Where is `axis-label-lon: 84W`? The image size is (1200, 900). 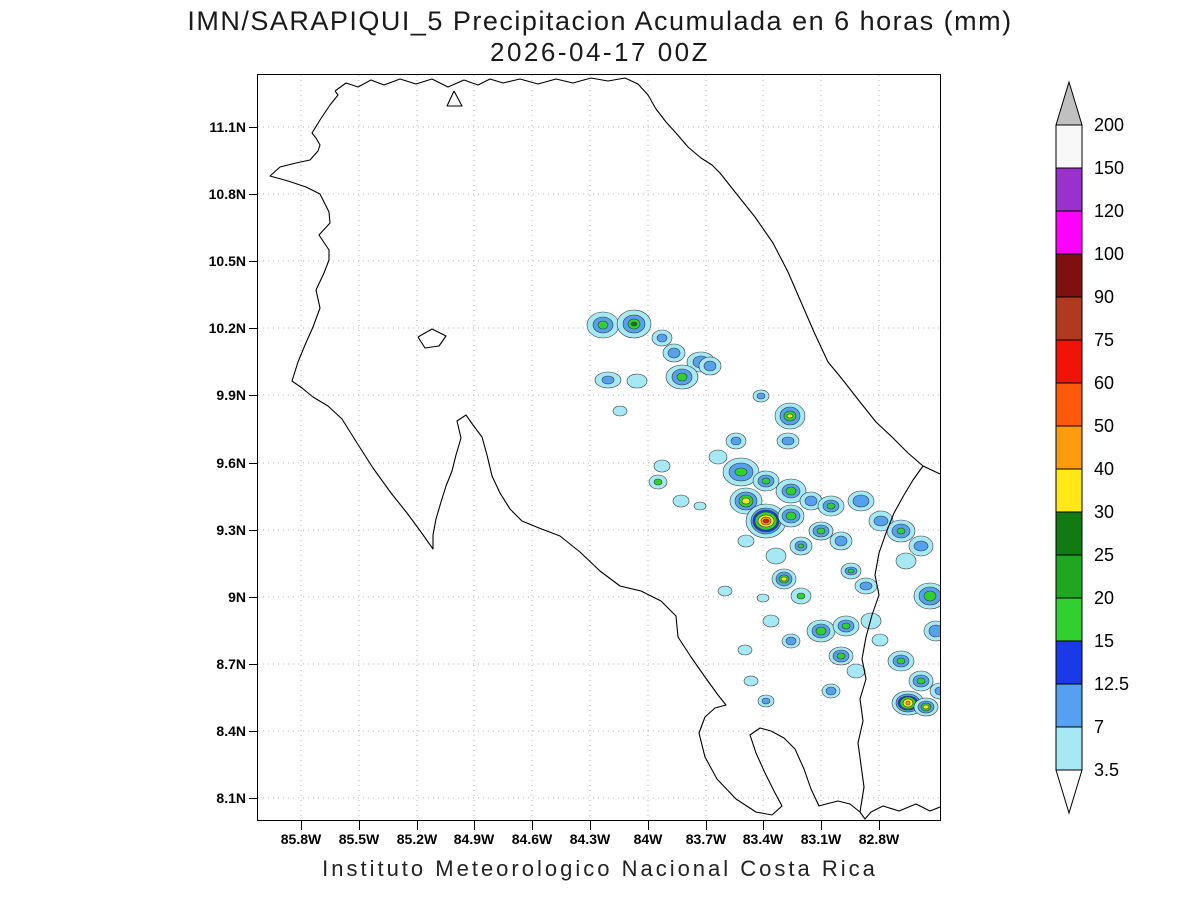
axis-label-lon: 84W is located at coordinates (648, 839).